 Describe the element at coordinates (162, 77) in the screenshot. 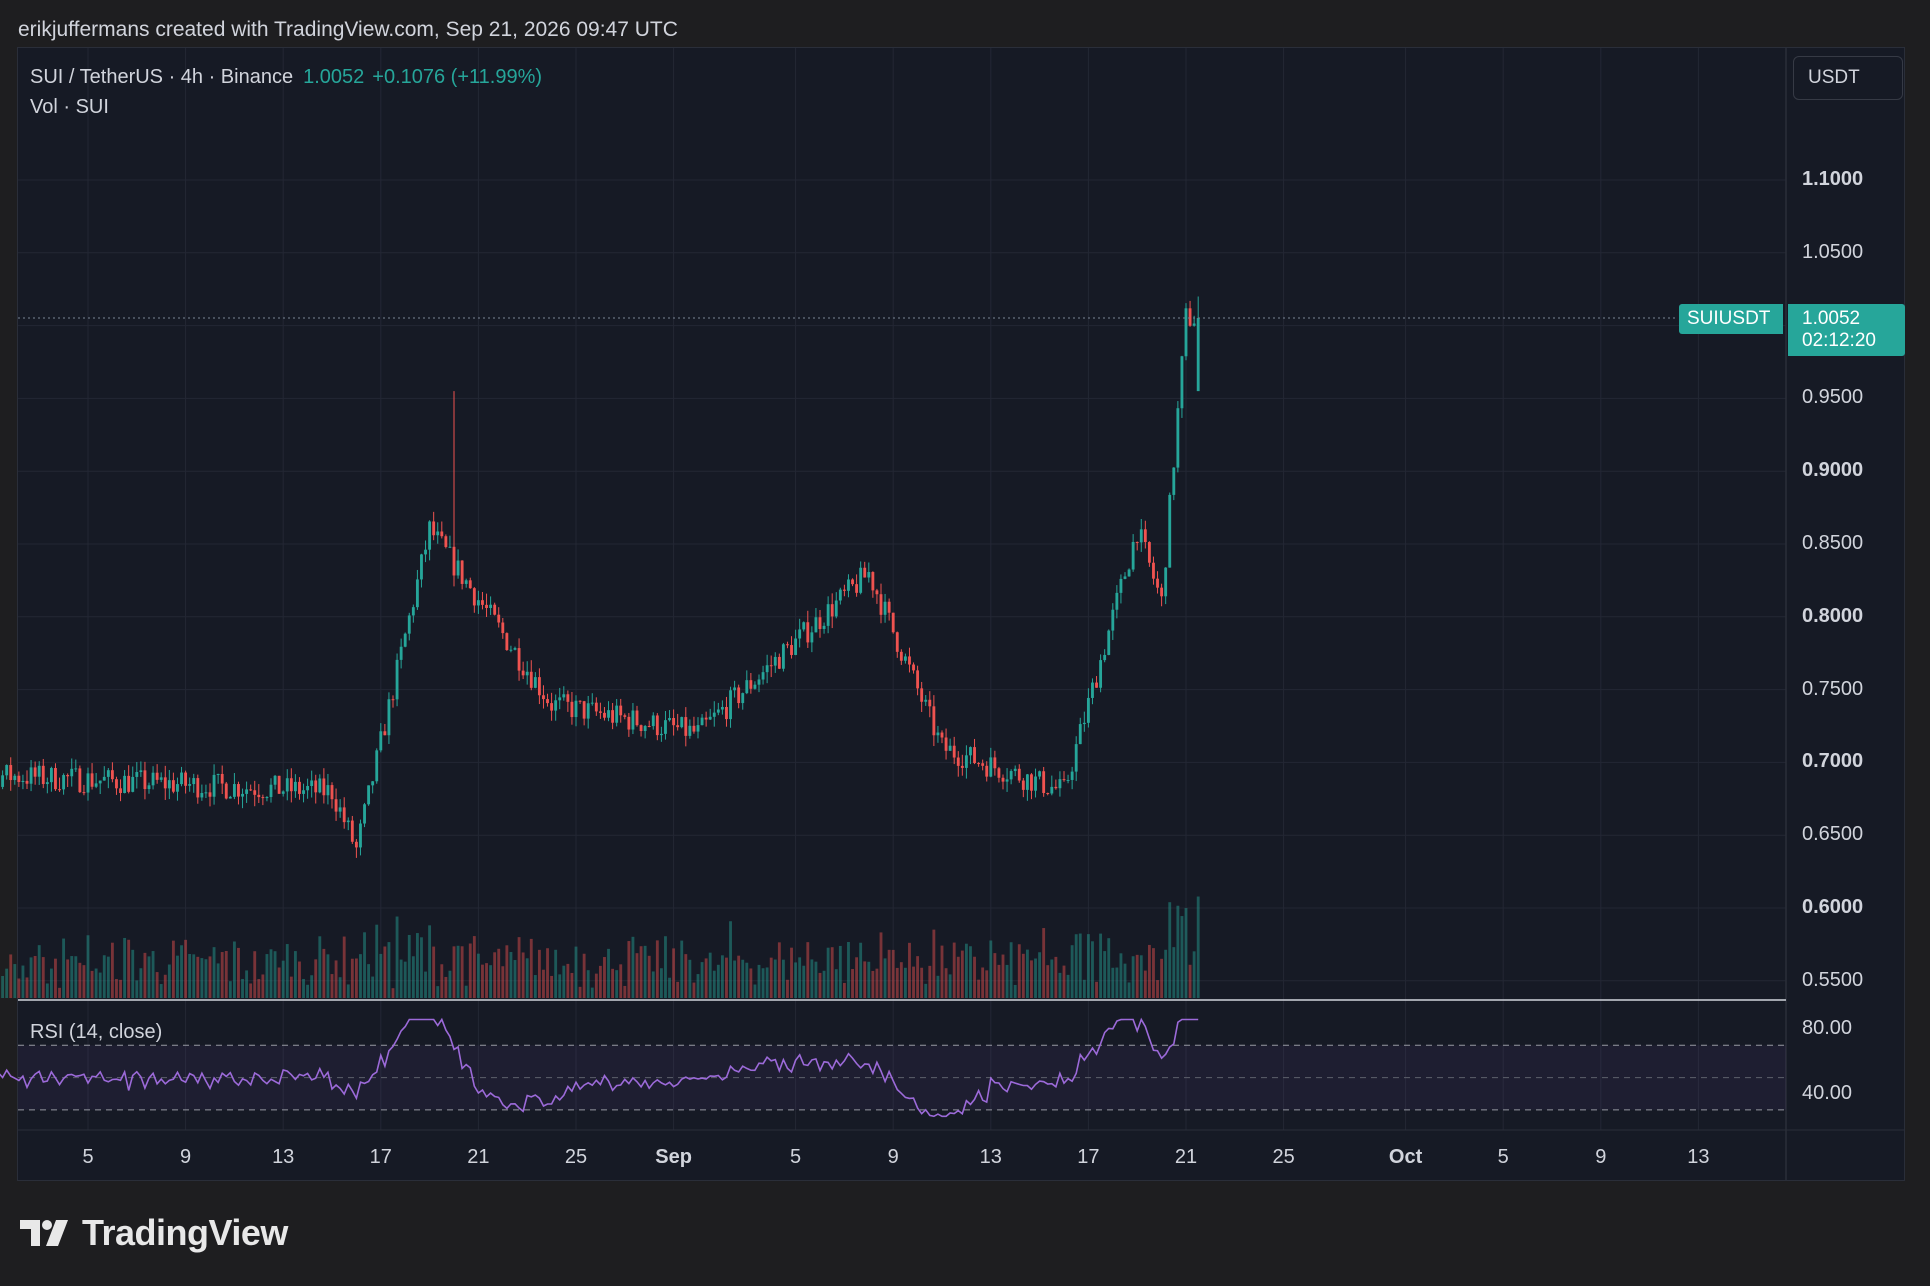

I see `symbol-info: SUI / TetherUS · 4h · Binance` at that location.